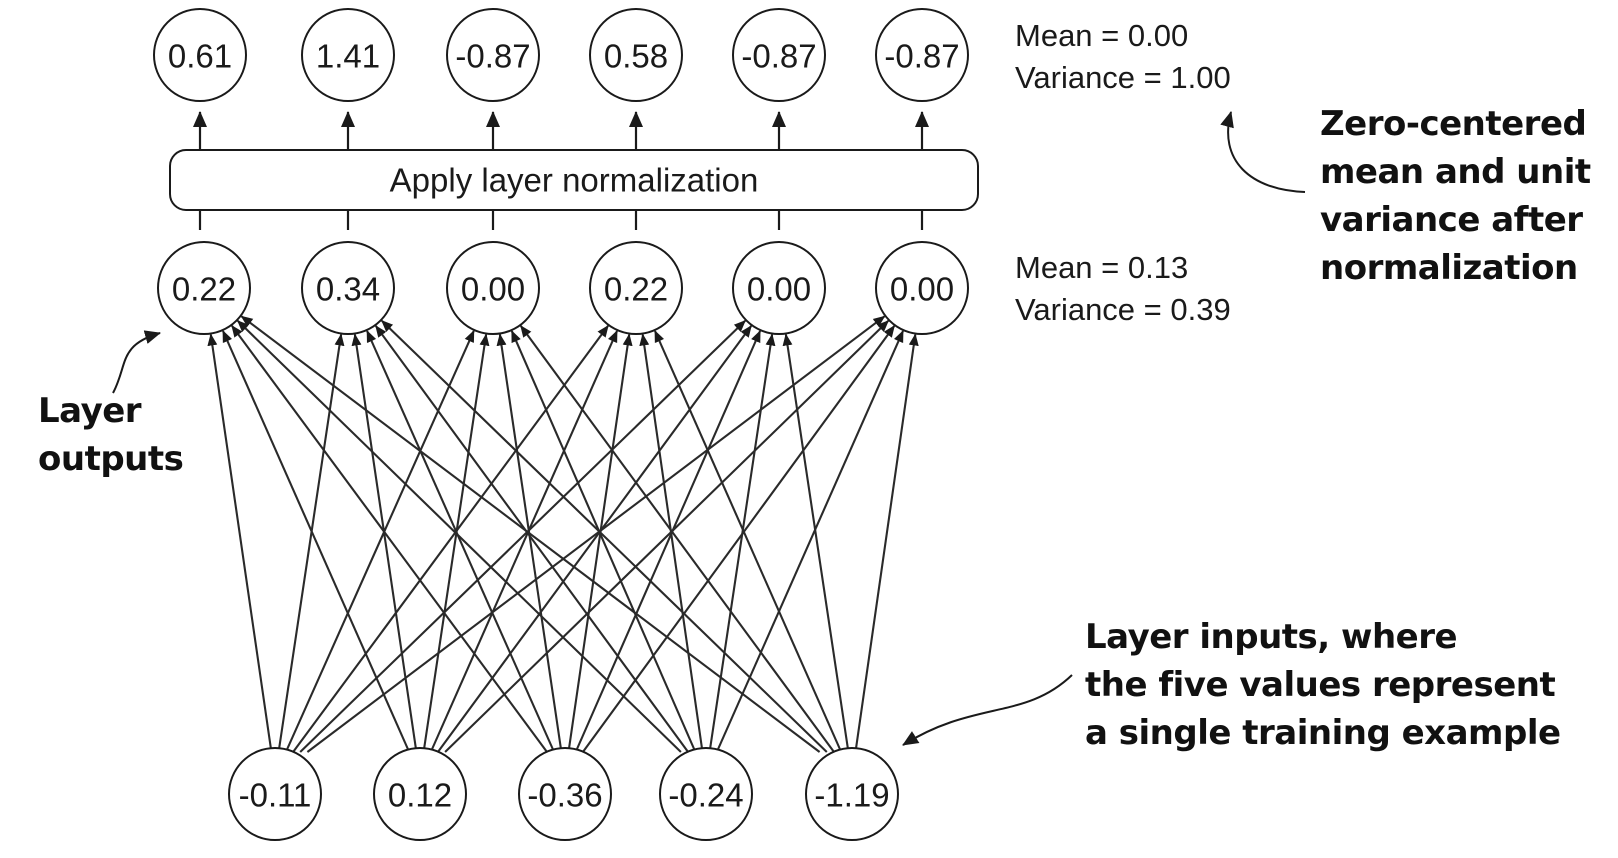 This screenshot has height=858, width=1618. I want to click on layer-output-nodes: 0.22 0.34 0.00 0.22 0.00 0.00, so click(563, 288).